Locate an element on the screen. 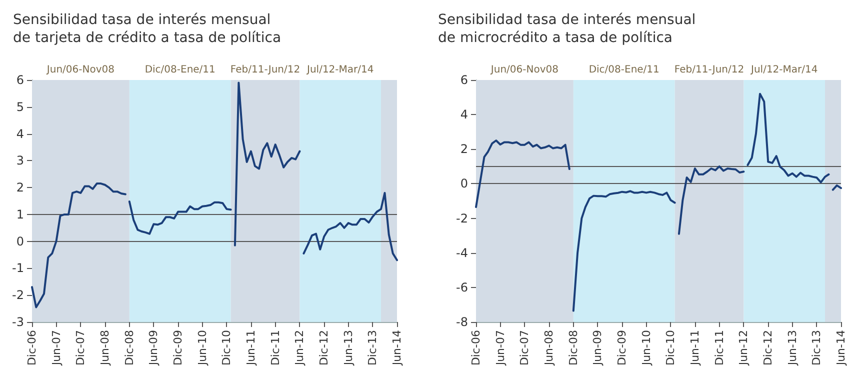 Image resolution: width=850 pixels, height=383 pixels. y-tick-label: -8 is located at coordinates (462, 322).